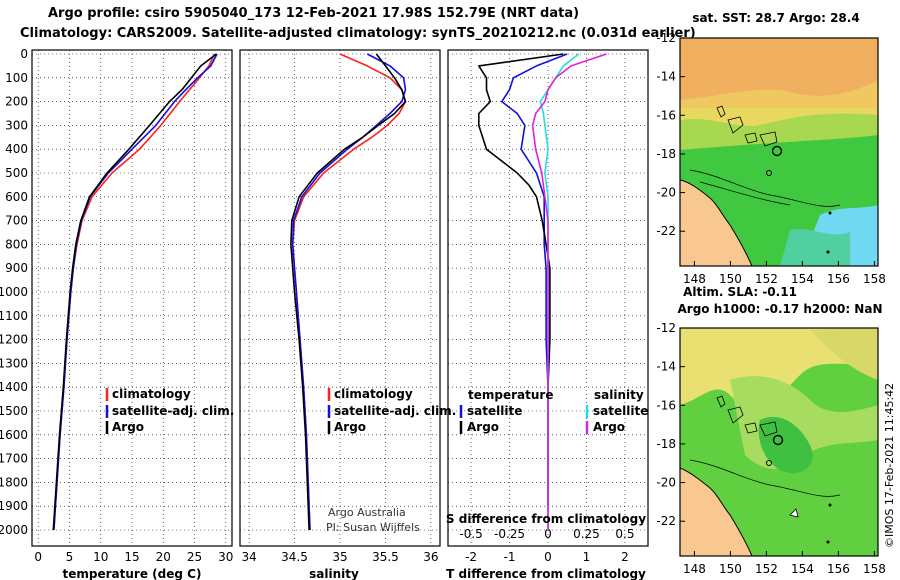  What do you see at coordinates (569, 291) in the screenshot?
I see `series-line-salinity-argo` at bounding box center [569, 291].